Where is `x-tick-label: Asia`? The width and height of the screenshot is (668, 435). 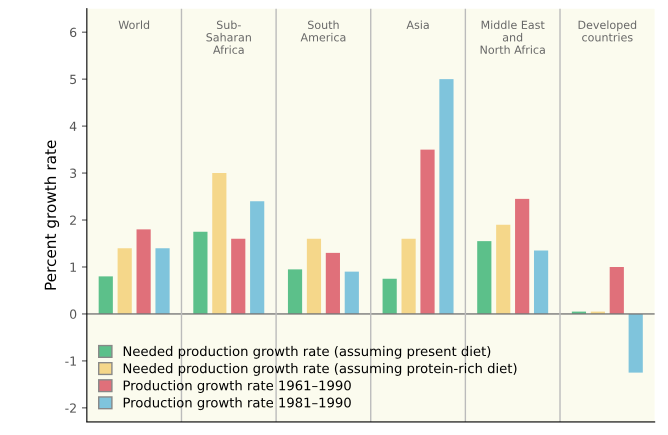
x-tick-label: Asia is located at coordinates (417, 25).